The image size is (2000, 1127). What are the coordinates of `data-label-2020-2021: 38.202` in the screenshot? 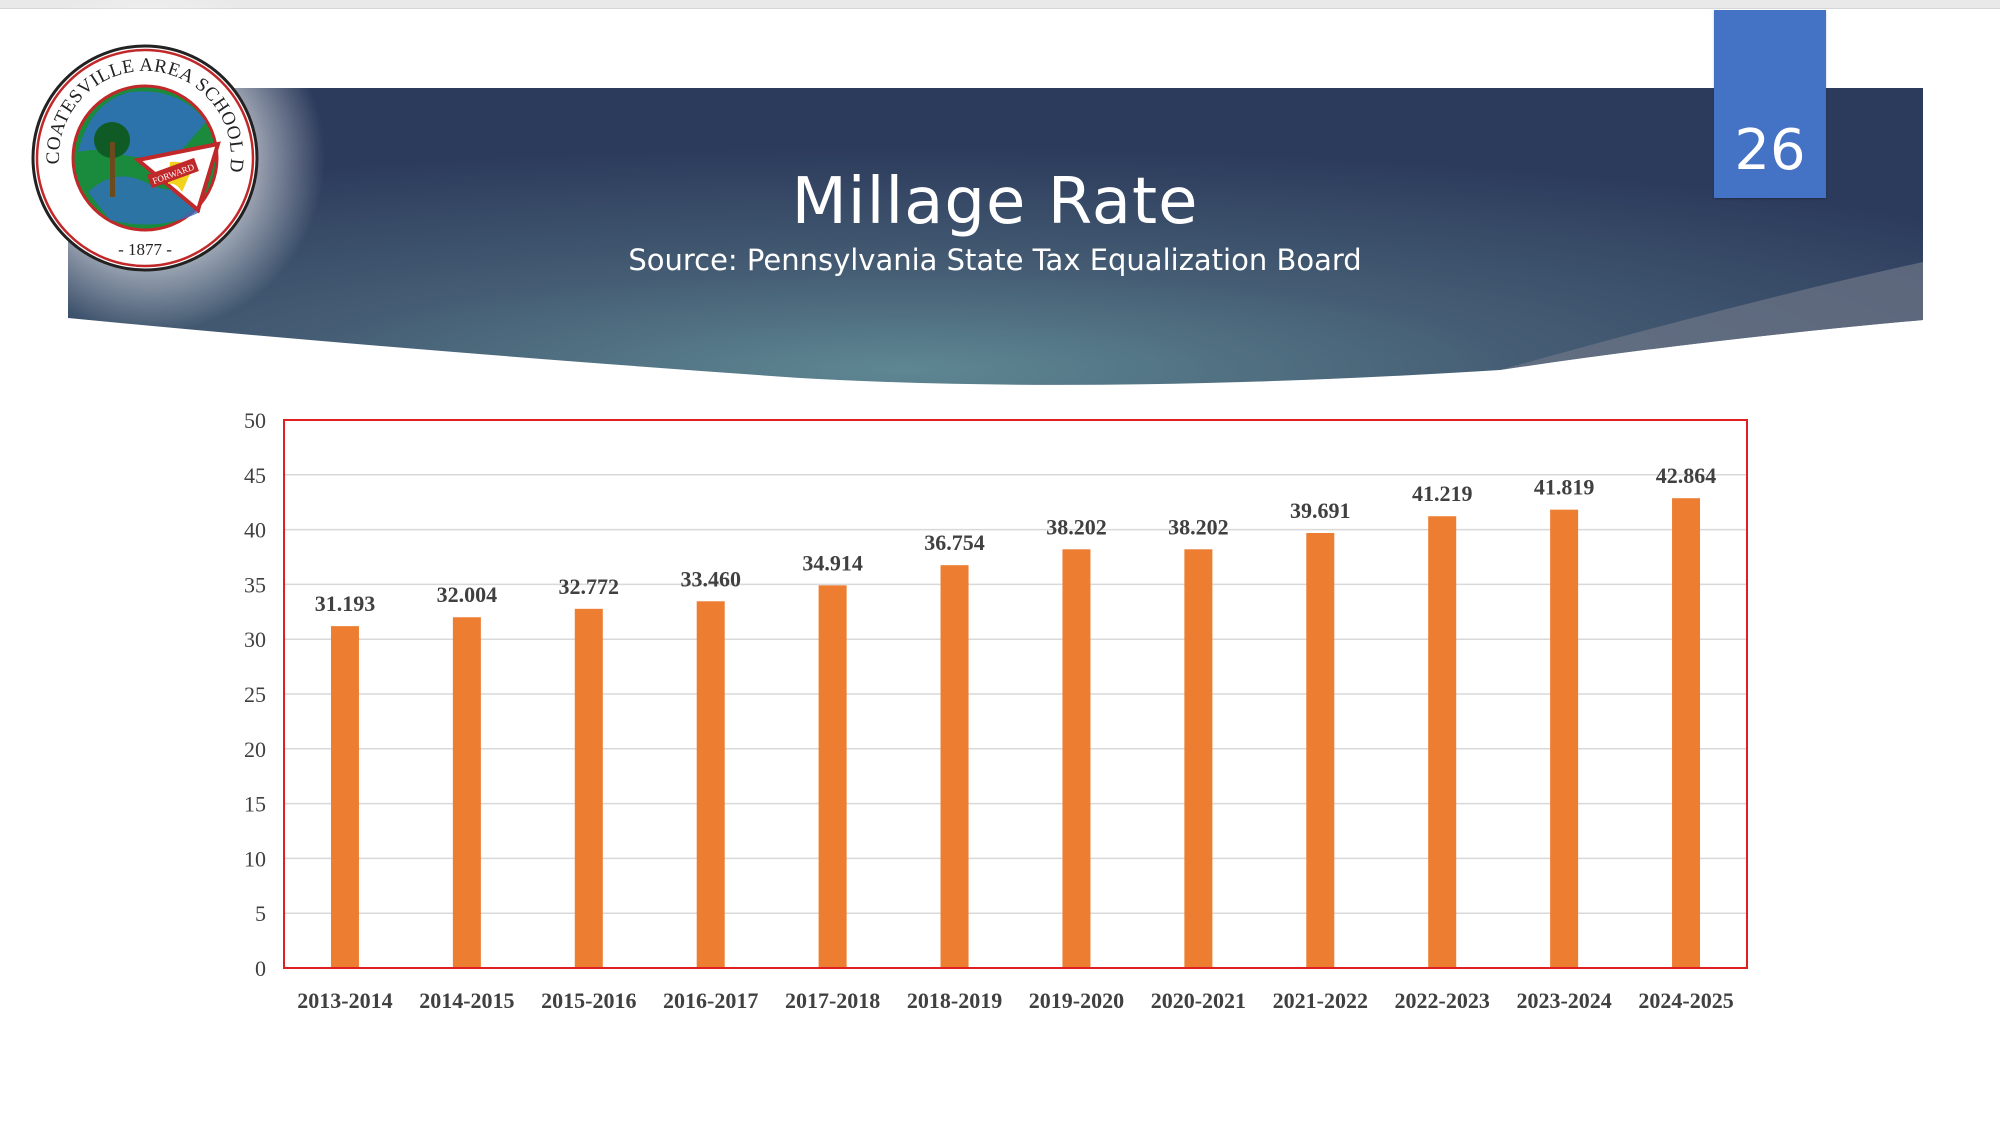 It's located at (1198, 526).